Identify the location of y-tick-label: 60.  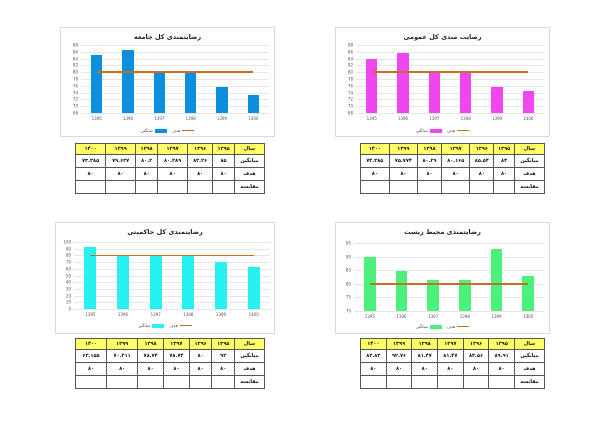
(68, 269).